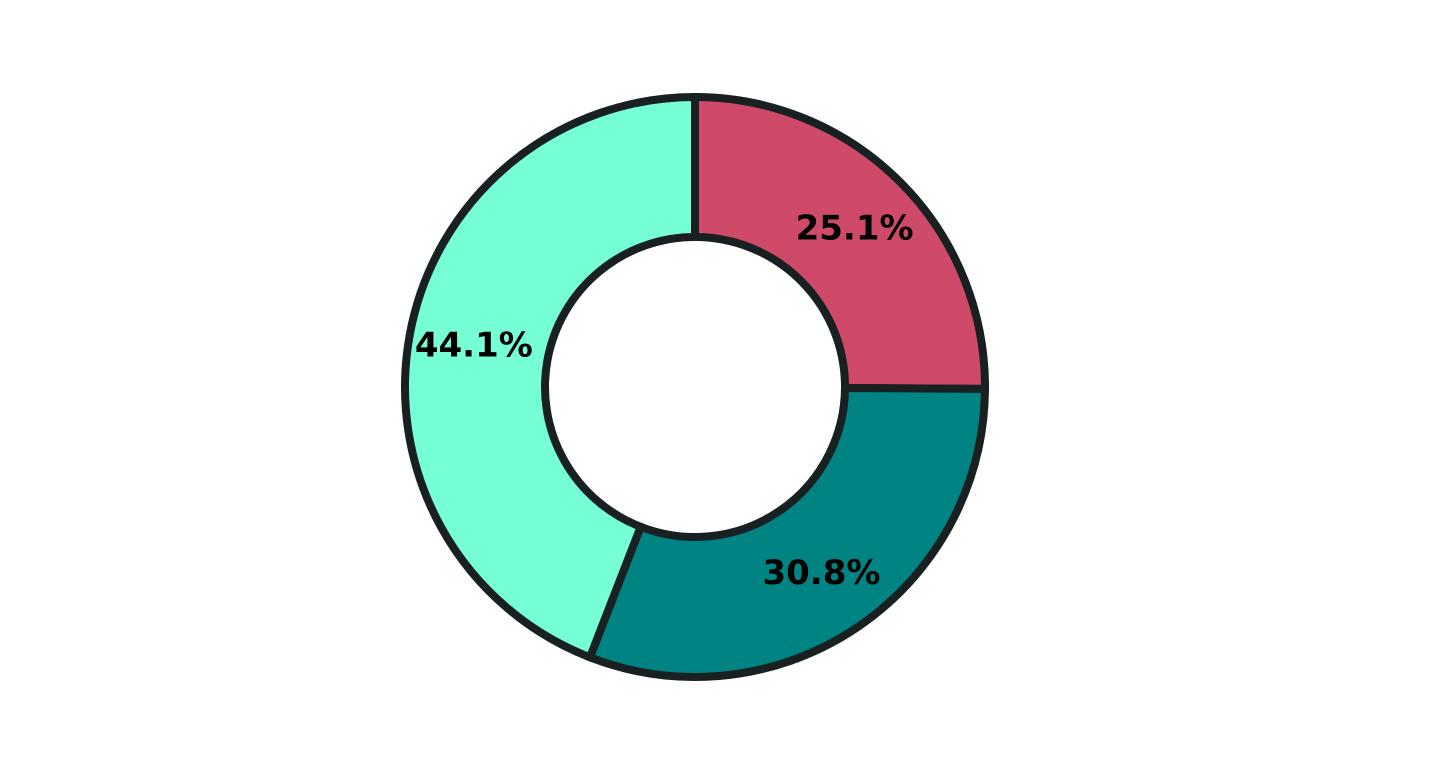  Describe the element at coordinates (855, 228) in the screenshot. I see `slice-label-1: 25.1%` at that location.